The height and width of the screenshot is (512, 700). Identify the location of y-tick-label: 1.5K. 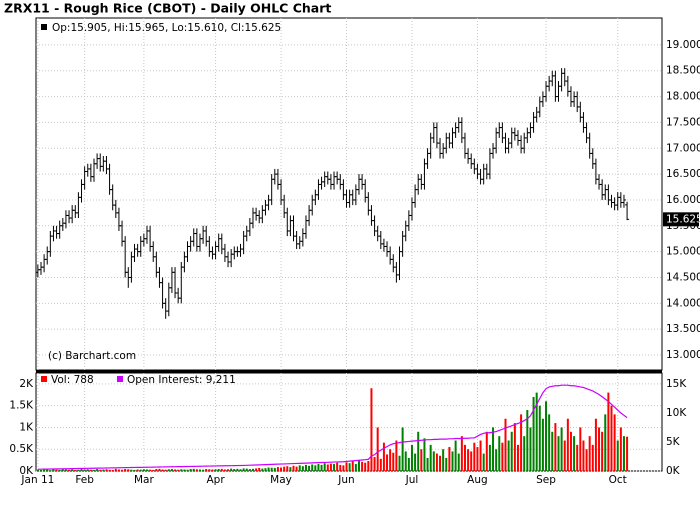
(21, 406).